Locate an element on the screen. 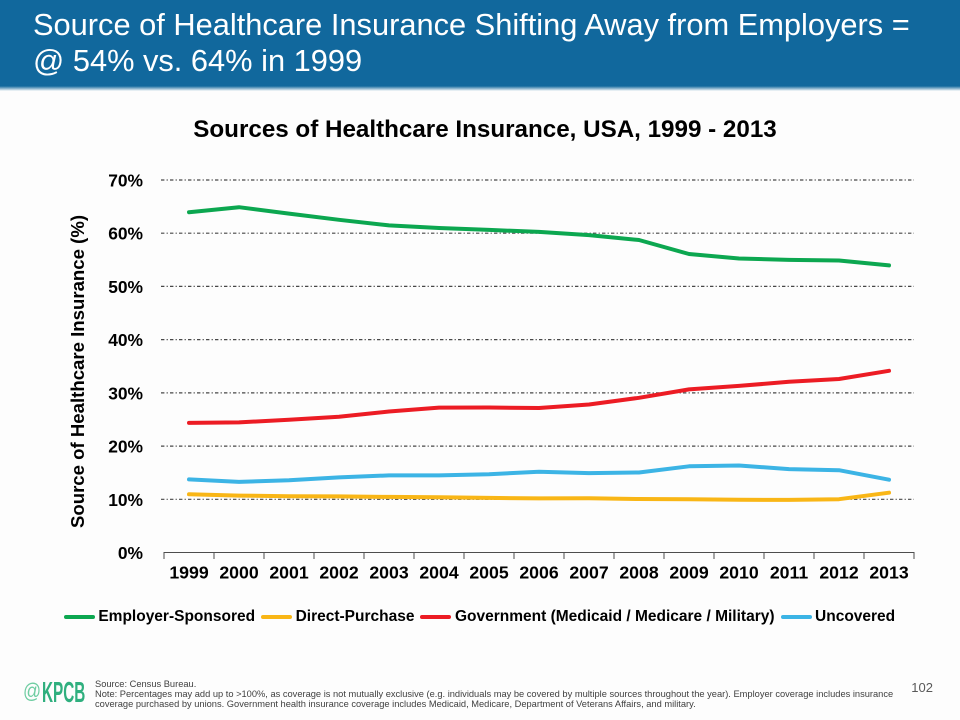 This screenshot has width=960, height=720. svg-text: 50% is located at coordinates (125, 287).